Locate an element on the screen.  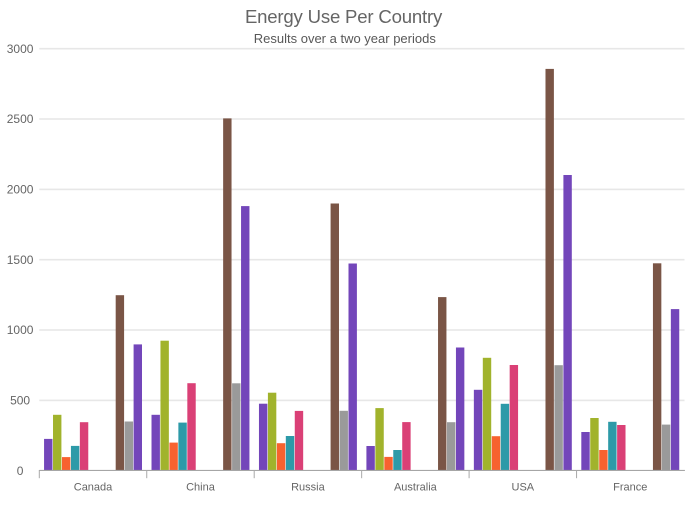
svg-text: China is located at coordinates (201, 488).